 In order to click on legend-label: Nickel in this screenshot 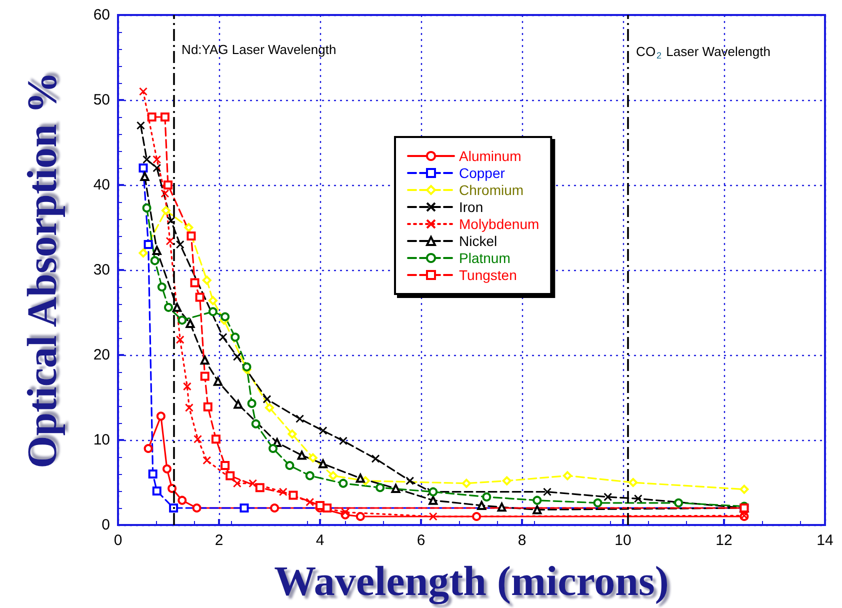, I will do `click(478, 241)`.